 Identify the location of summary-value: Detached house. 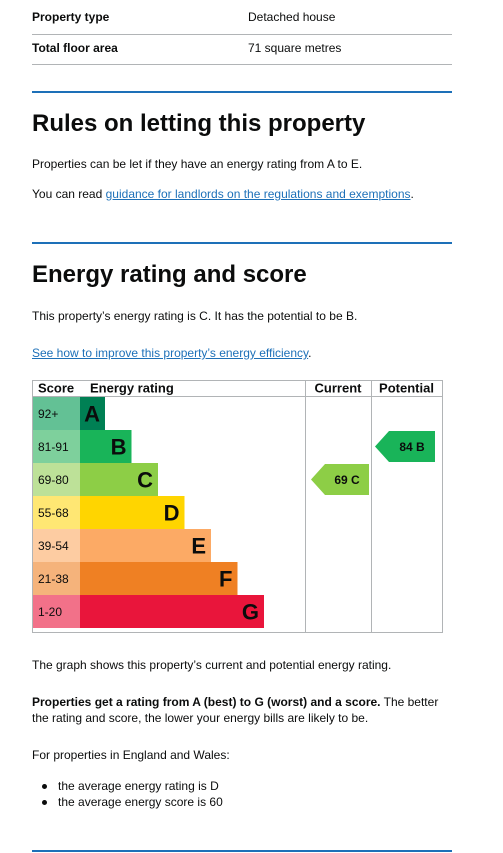
(292, 17).